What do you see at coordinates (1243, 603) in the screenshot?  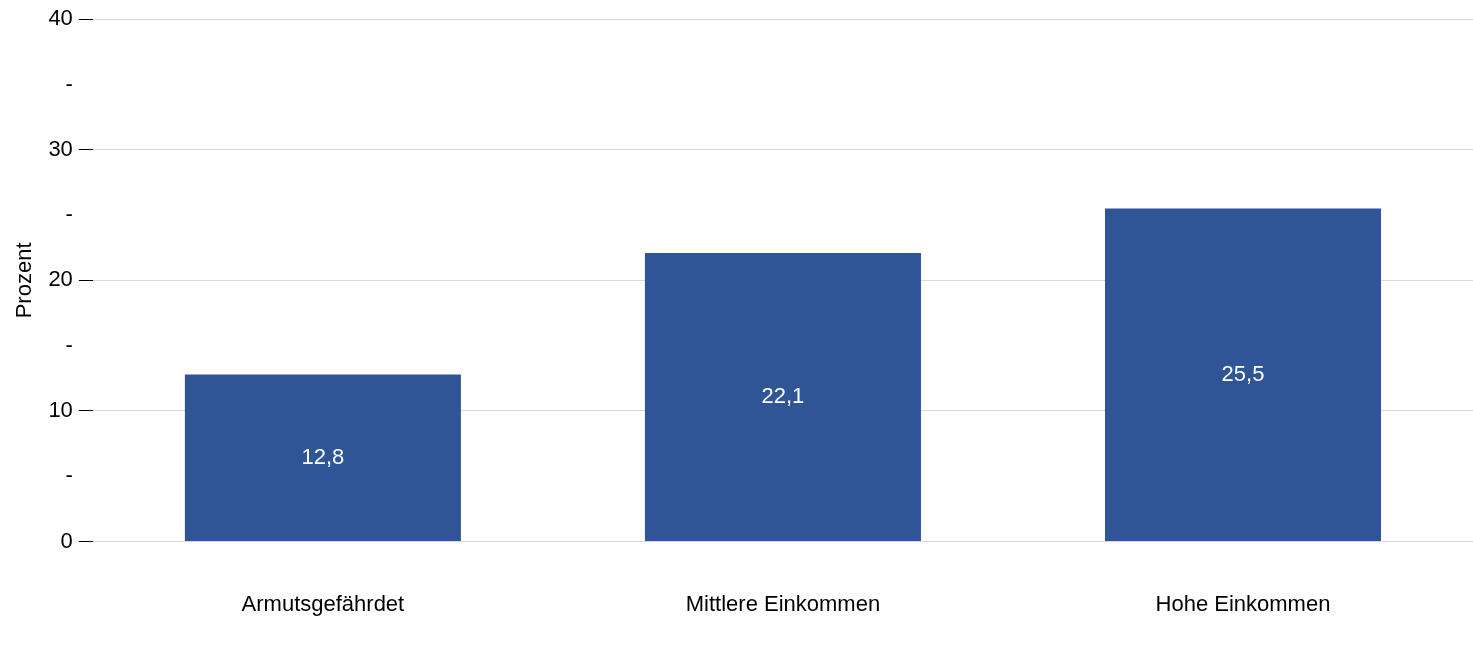 I see `x-tick-label: Hohe Einkommen` at bounding box center [1243, 603].